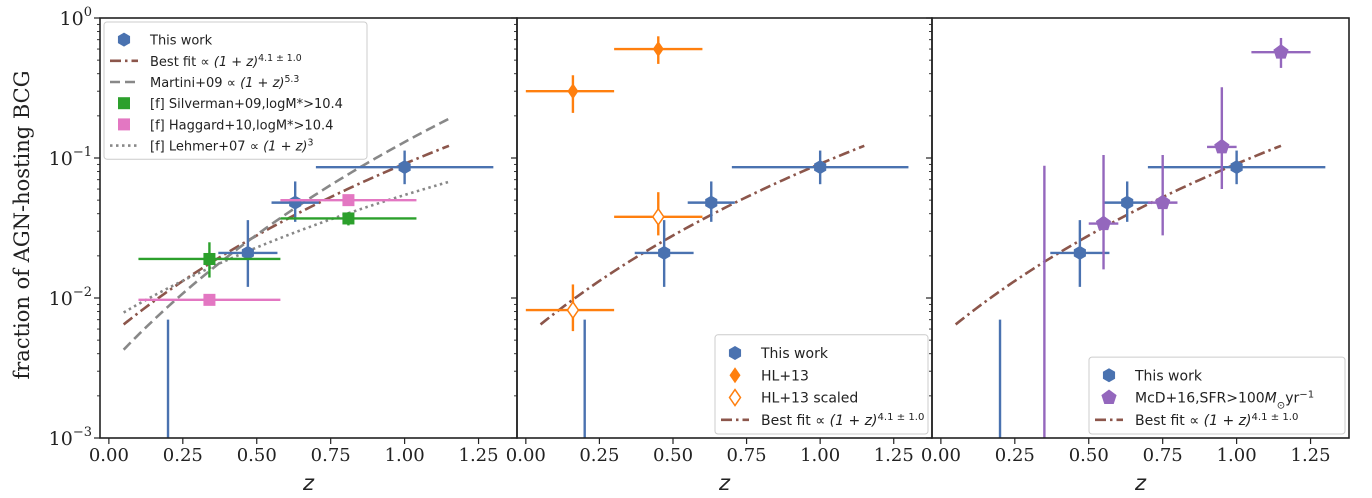 This screenshot has height=498, width=1372. Describe the element at coordinates (82, 432) in the screenshot. I see `y-tick-exponent: −3` at that location.